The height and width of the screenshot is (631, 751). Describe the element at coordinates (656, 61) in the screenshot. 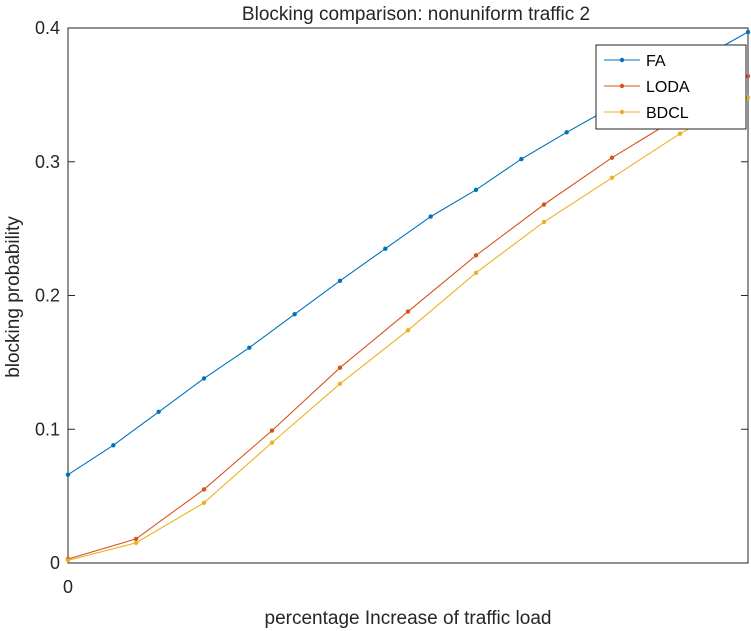

I see `legend-label-fa: FA` at that location.